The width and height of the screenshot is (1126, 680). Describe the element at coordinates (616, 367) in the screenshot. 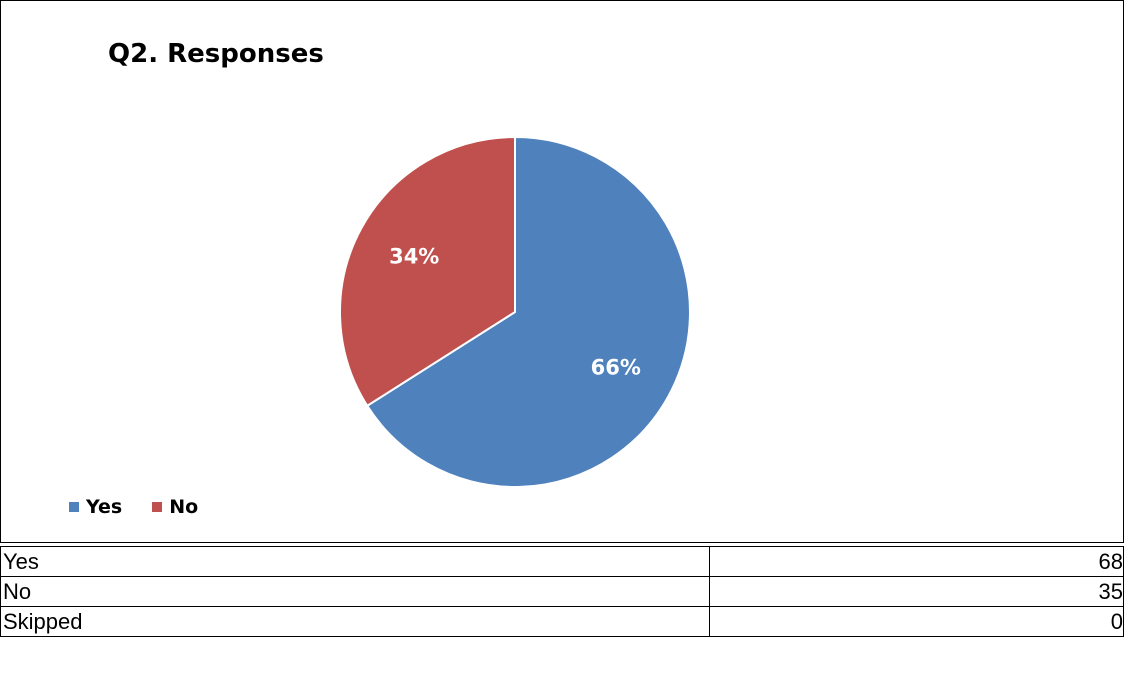

I see `pie-data-label-yes: 66%` at that location.